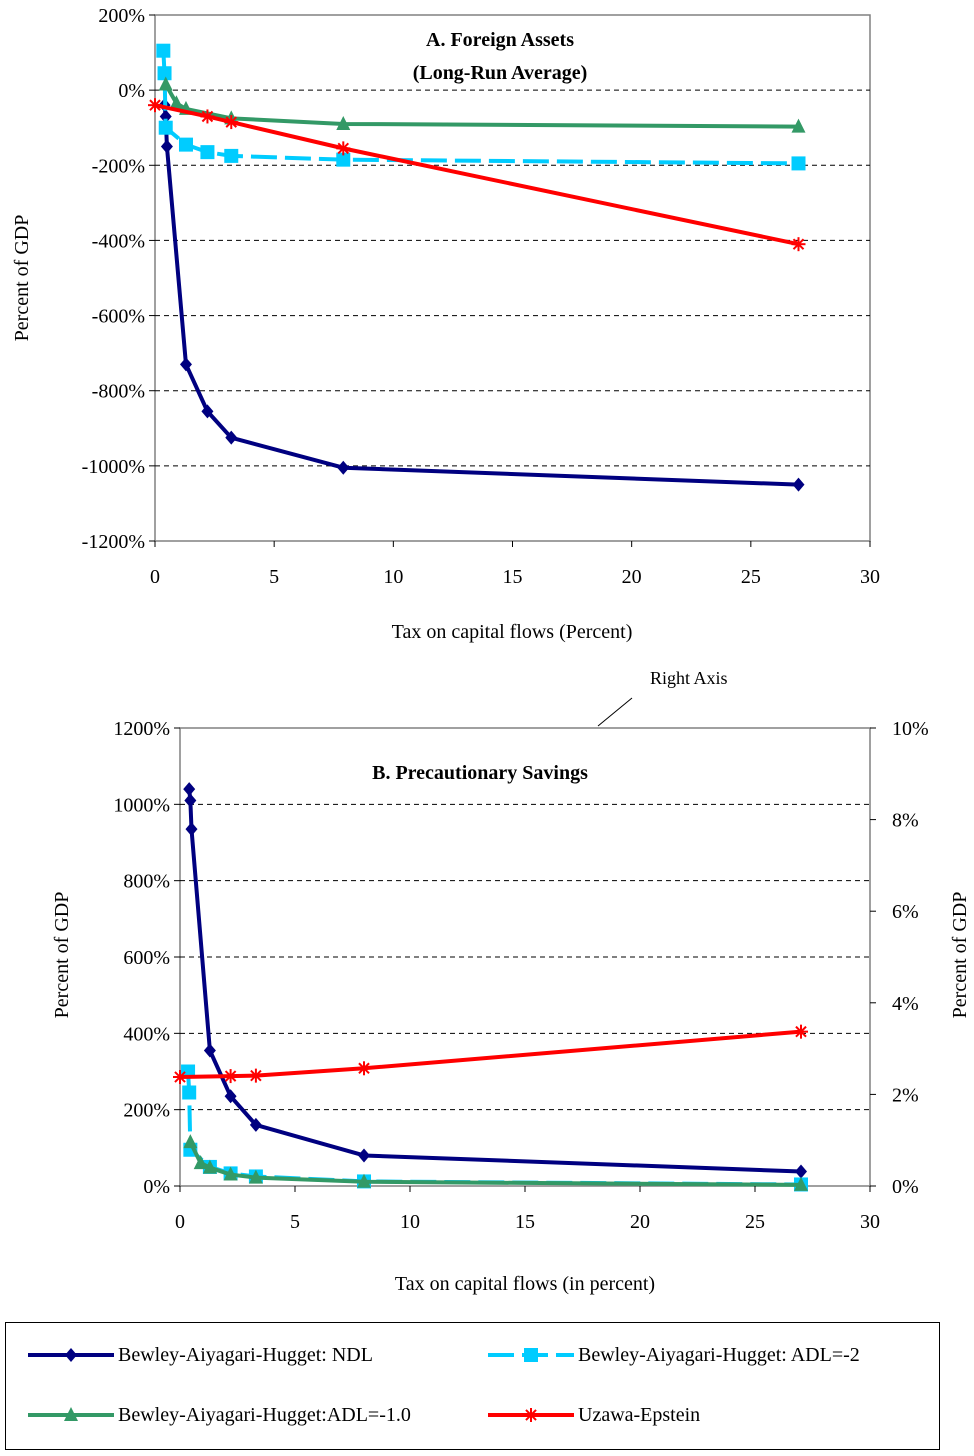 Image resolution: width=974 pixels, height=1456 pixels. I want to click on y2-tick-label: 0%, so click(905, 1187).